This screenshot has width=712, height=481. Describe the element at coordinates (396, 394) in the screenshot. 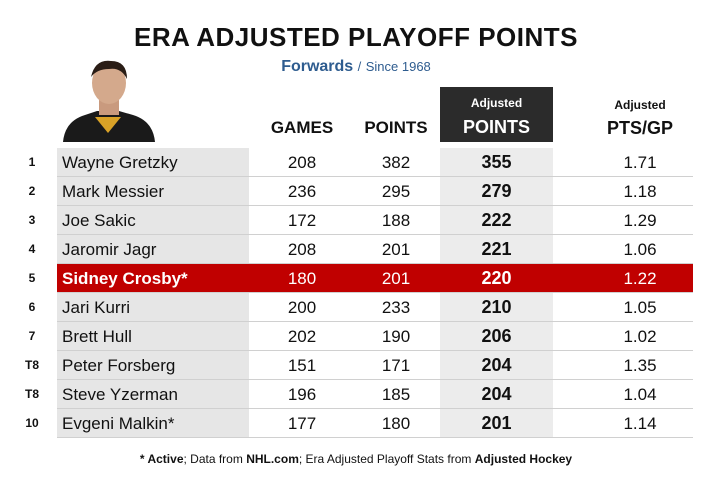

I see `points: 185` at that location.